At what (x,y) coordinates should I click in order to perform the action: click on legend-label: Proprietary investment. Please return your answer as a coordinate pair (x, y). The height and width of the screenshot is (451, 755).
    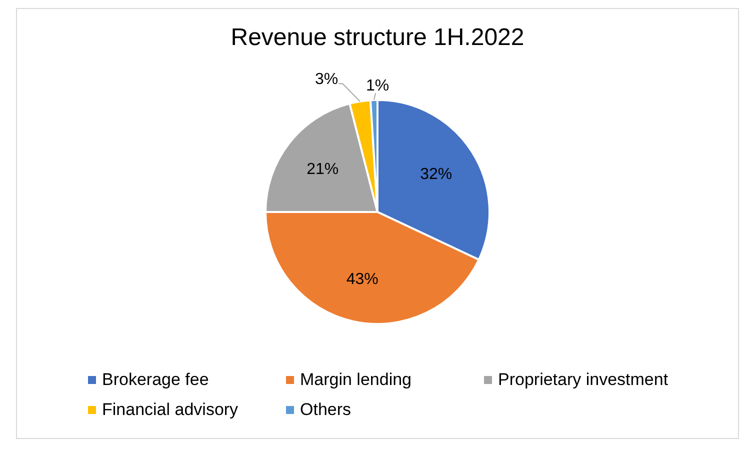
    Looking at the image, I should click on (583, 380).